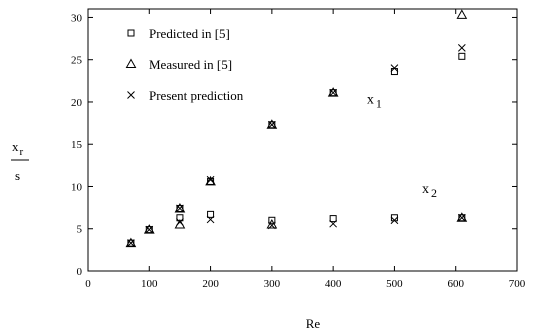 The width and height of the screenshot is (540, 336). I want to click on x-tick-label-0: 0, so click(88, 284).